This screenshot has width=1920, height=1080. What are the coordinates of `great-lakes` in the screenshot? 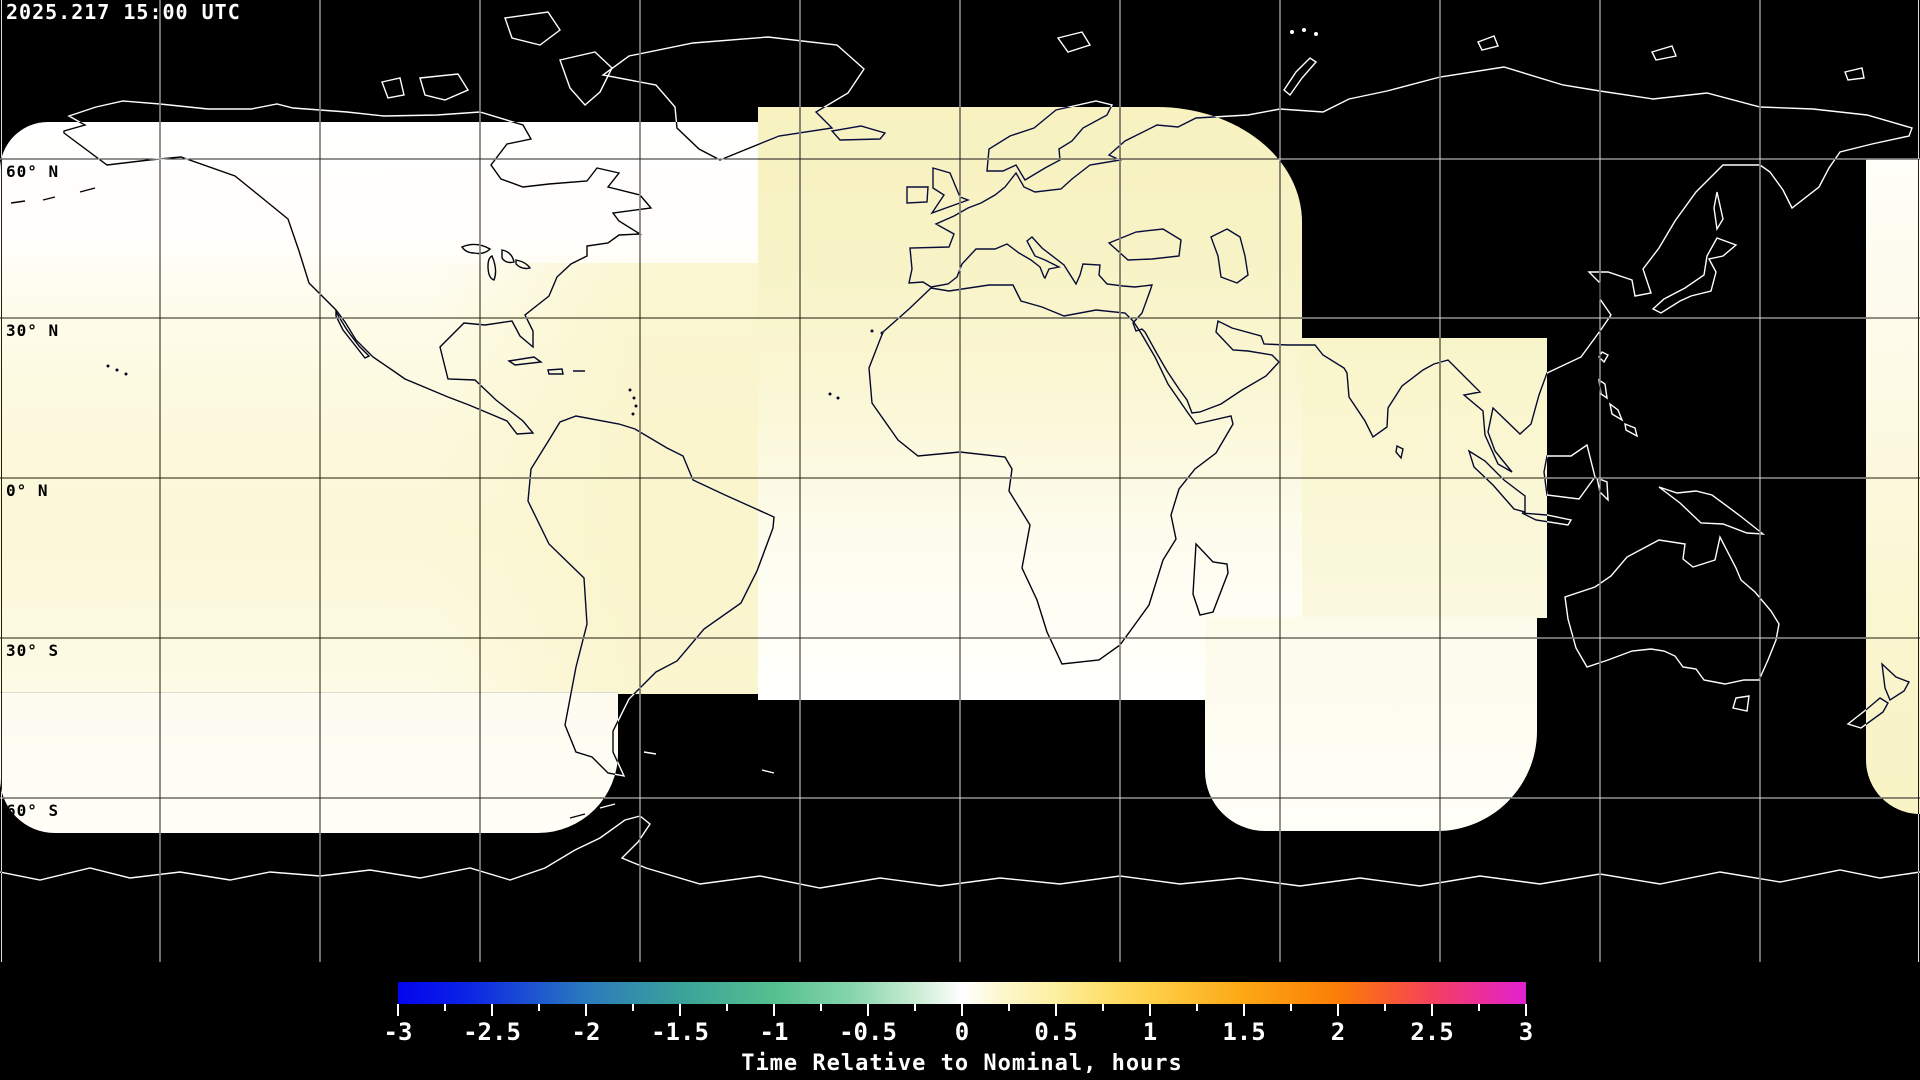 It's located at (496, 262).